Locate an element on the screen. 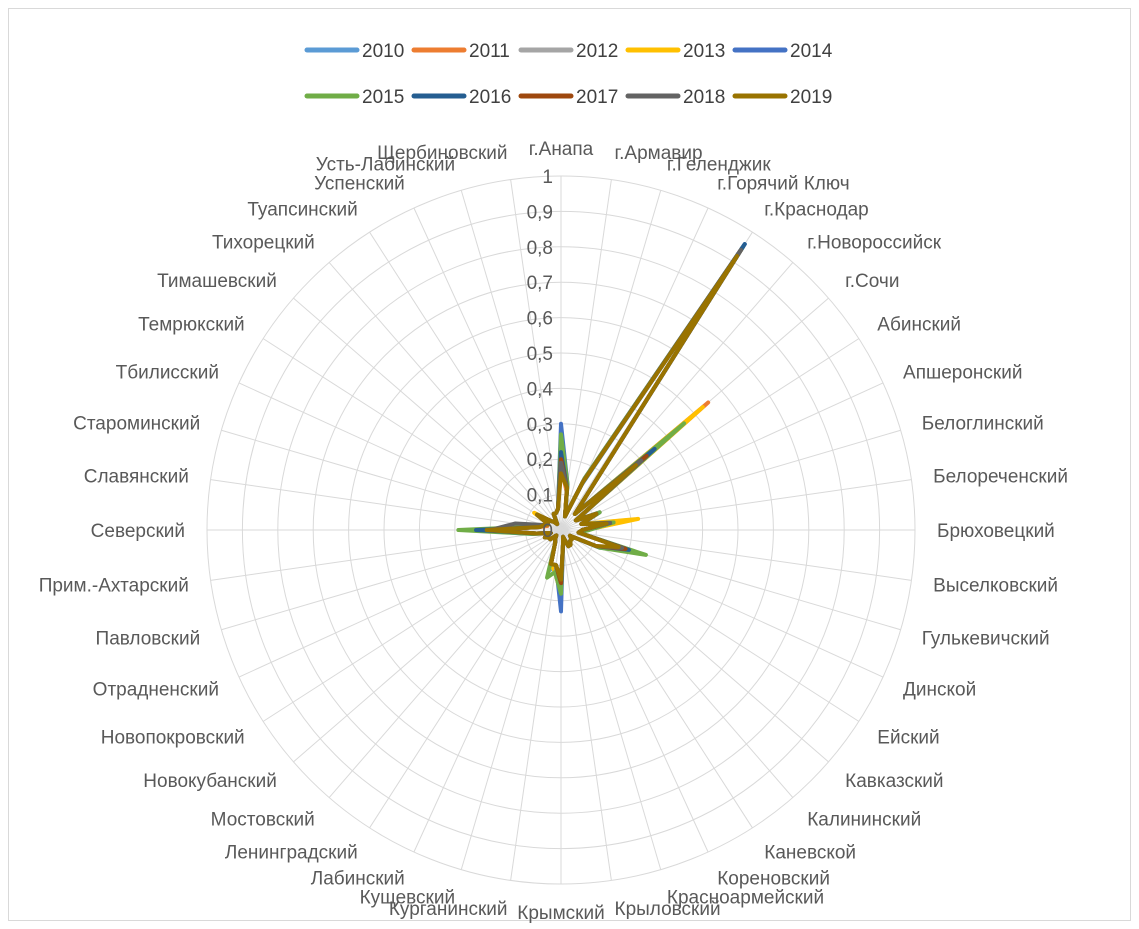  category-label: Ейский is located at coordinates (908, 738).